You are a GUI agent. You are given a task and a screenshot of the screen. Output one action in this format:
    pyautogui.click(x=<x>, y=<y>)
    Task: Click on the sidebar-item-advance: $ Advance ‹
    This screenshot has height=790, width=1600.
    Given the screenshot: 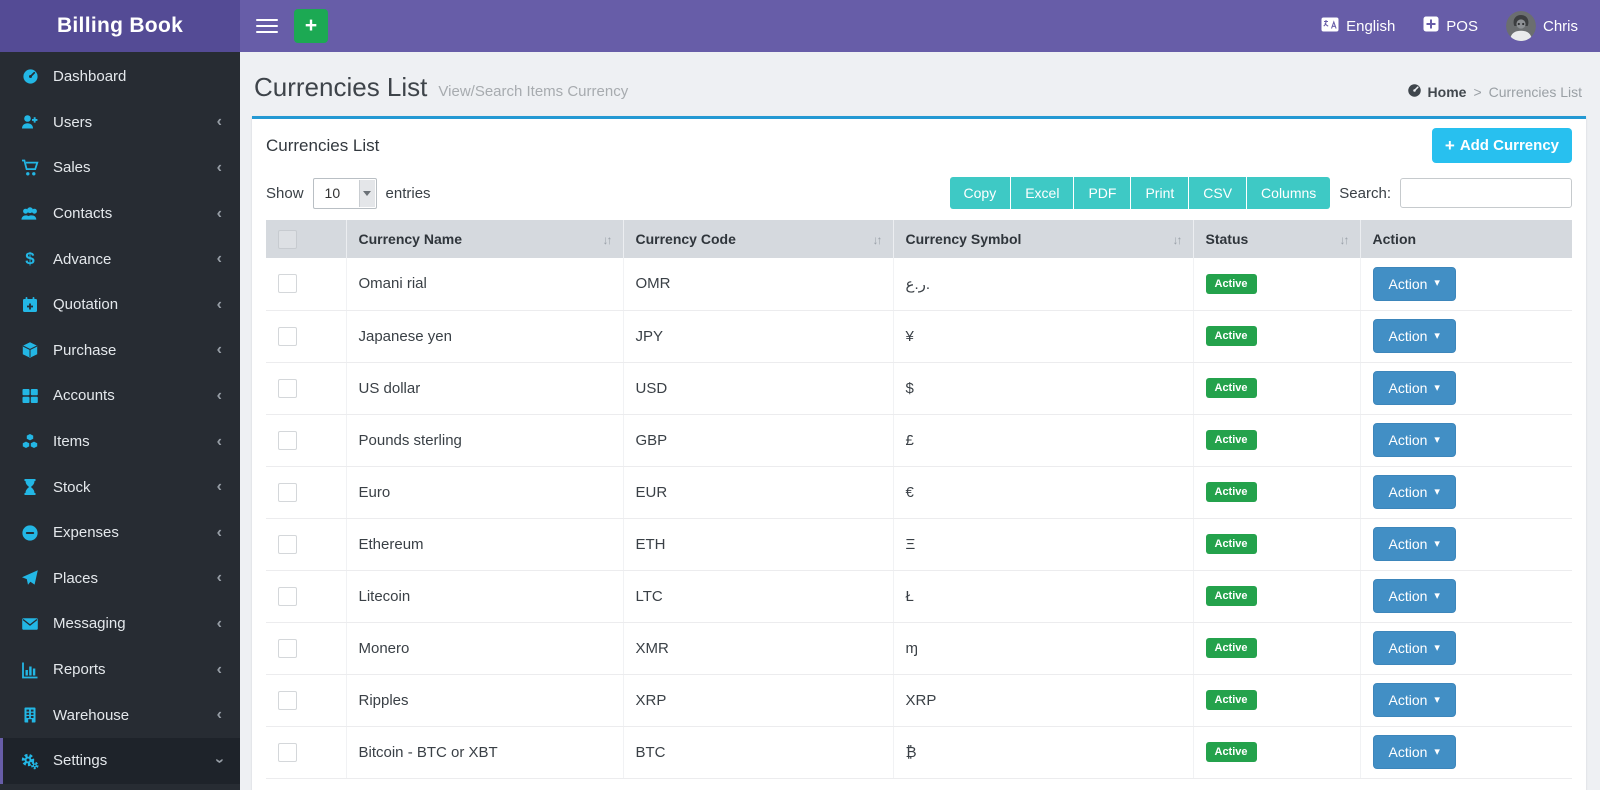 What is the action you would take?
    pyautogui.click(x=120, y=259)
    